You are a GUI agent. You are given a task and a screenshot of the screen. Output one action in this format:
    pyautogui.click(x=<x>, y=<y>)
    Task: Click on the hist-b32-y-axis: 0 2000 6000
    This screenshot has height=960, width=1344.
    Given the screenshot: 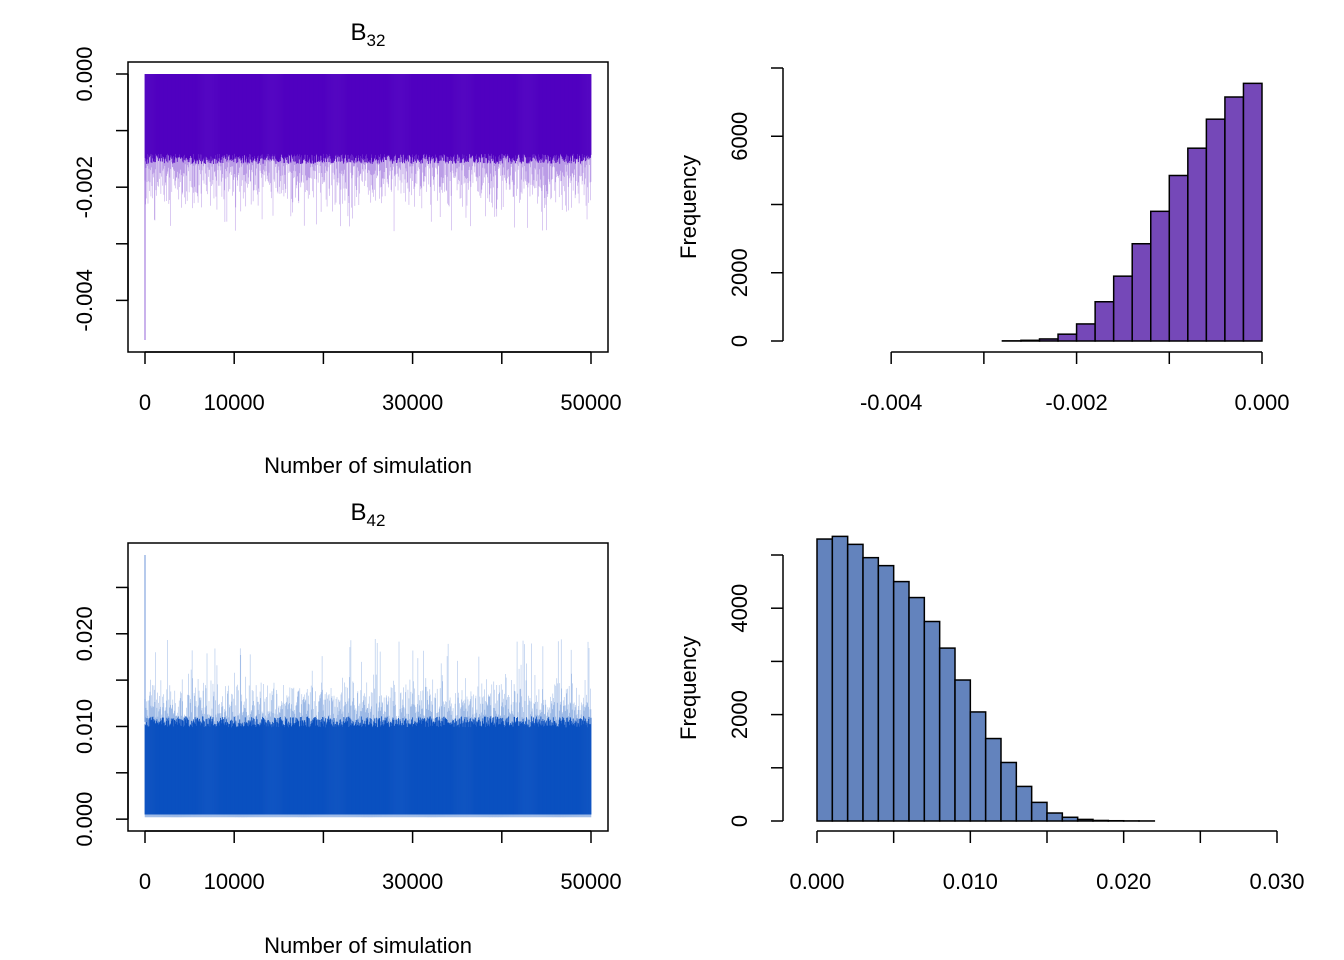 What is the action you would take?
    pyautogui.click(x=755, y=207)
    